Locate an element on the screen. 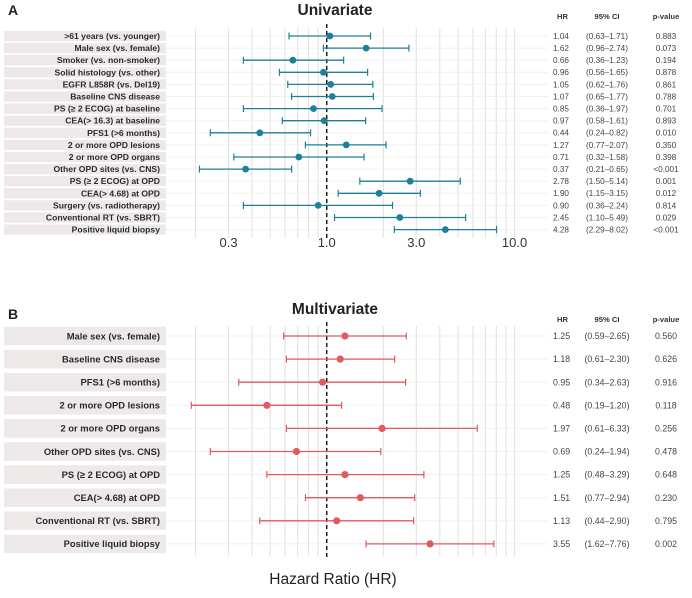 This screenshot has height=598, width=692. hr-value: 1.51 is located at coordinates (561, 498).